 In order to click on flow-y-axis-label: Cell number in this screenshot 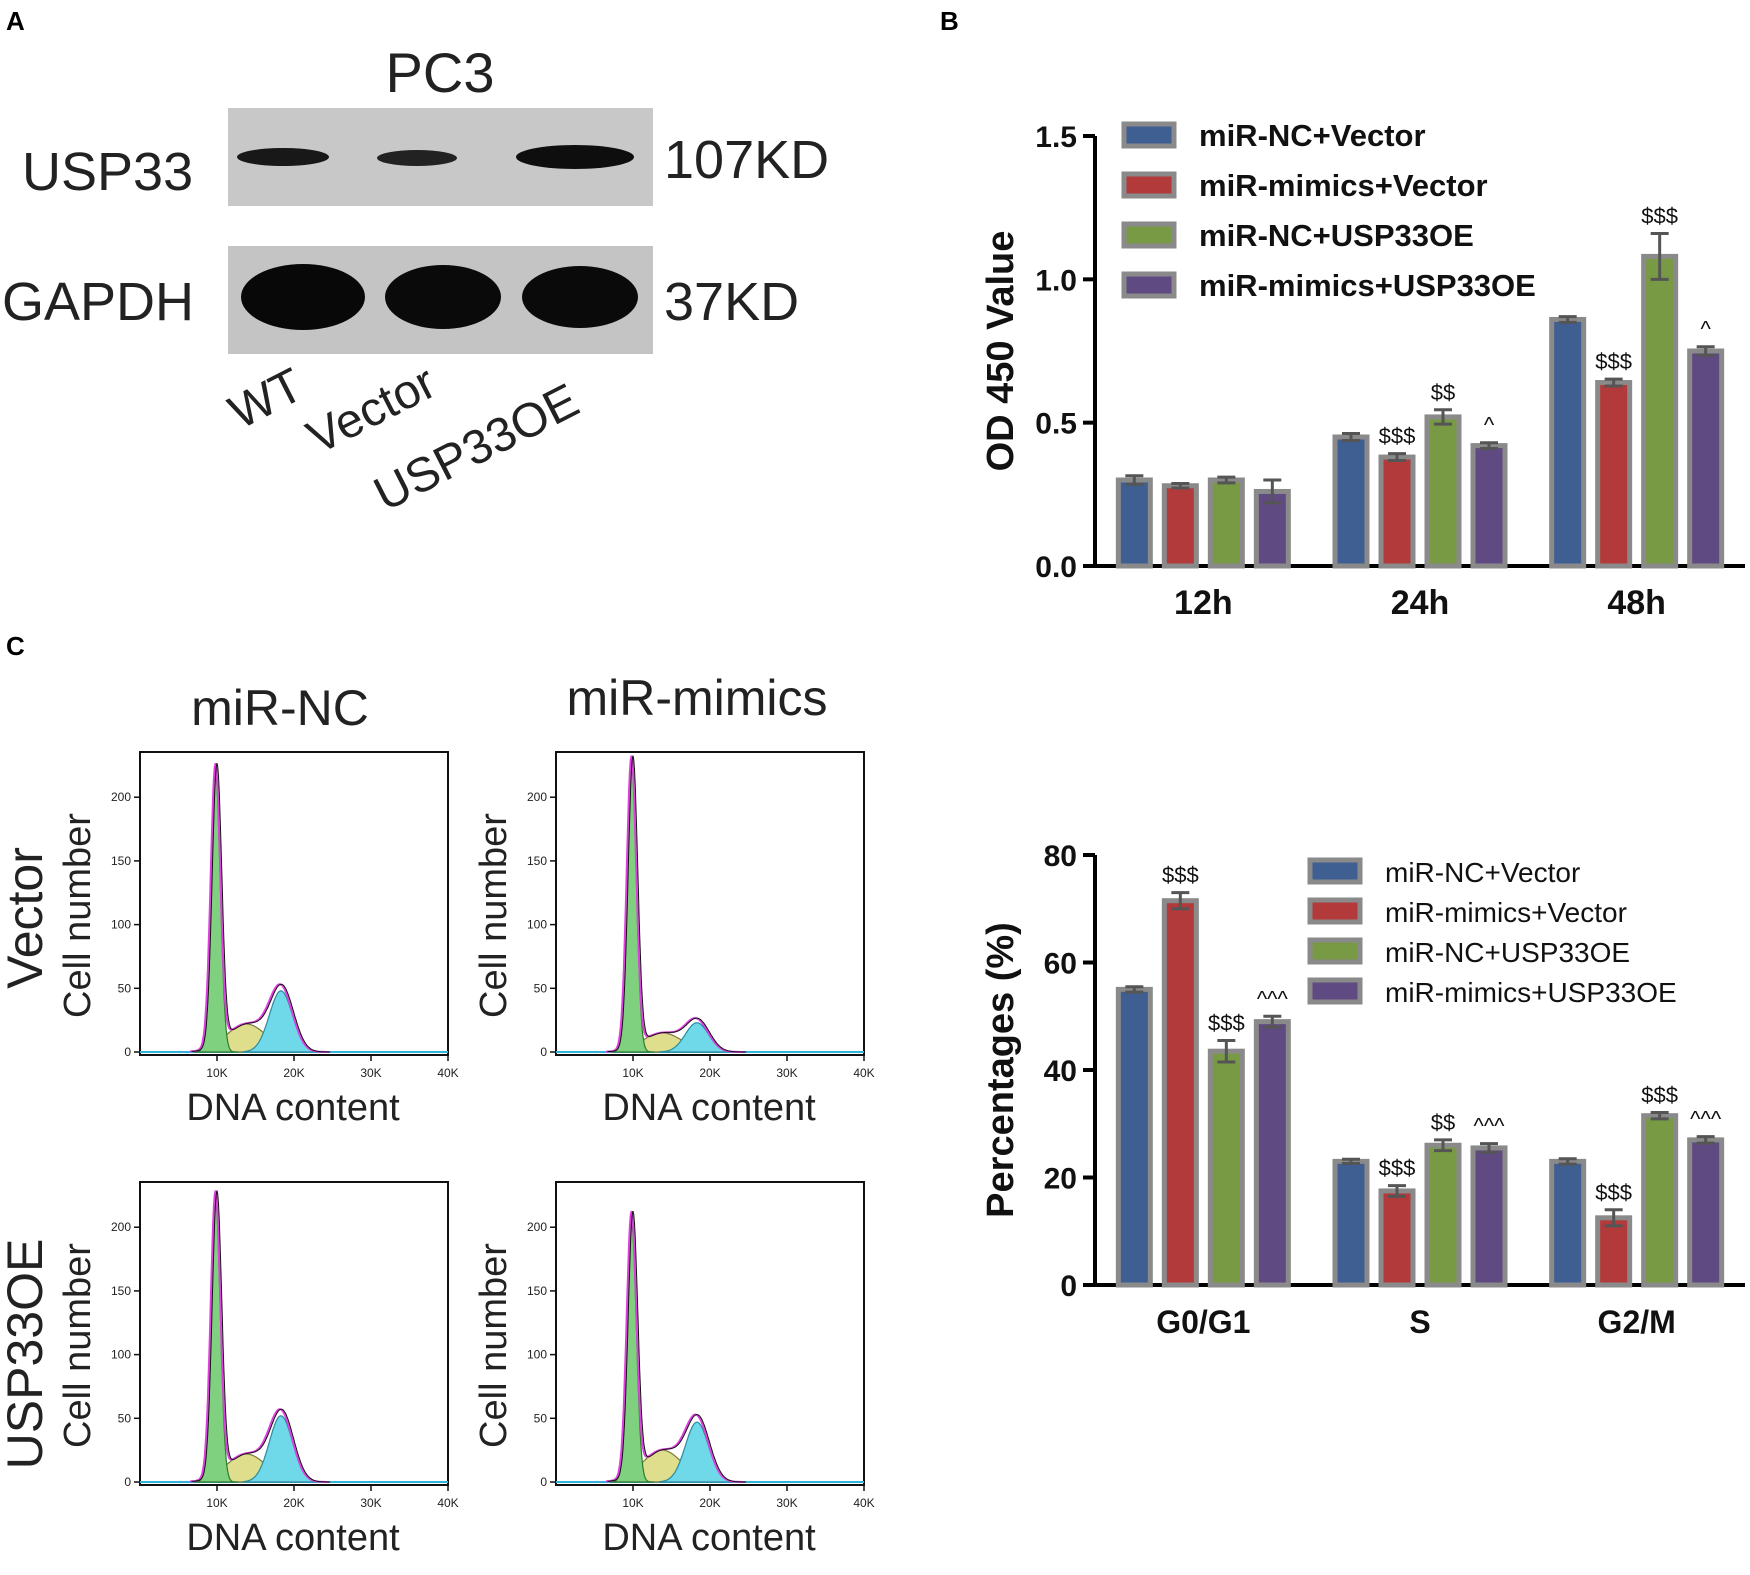, I will do `click(78, 1345)`.